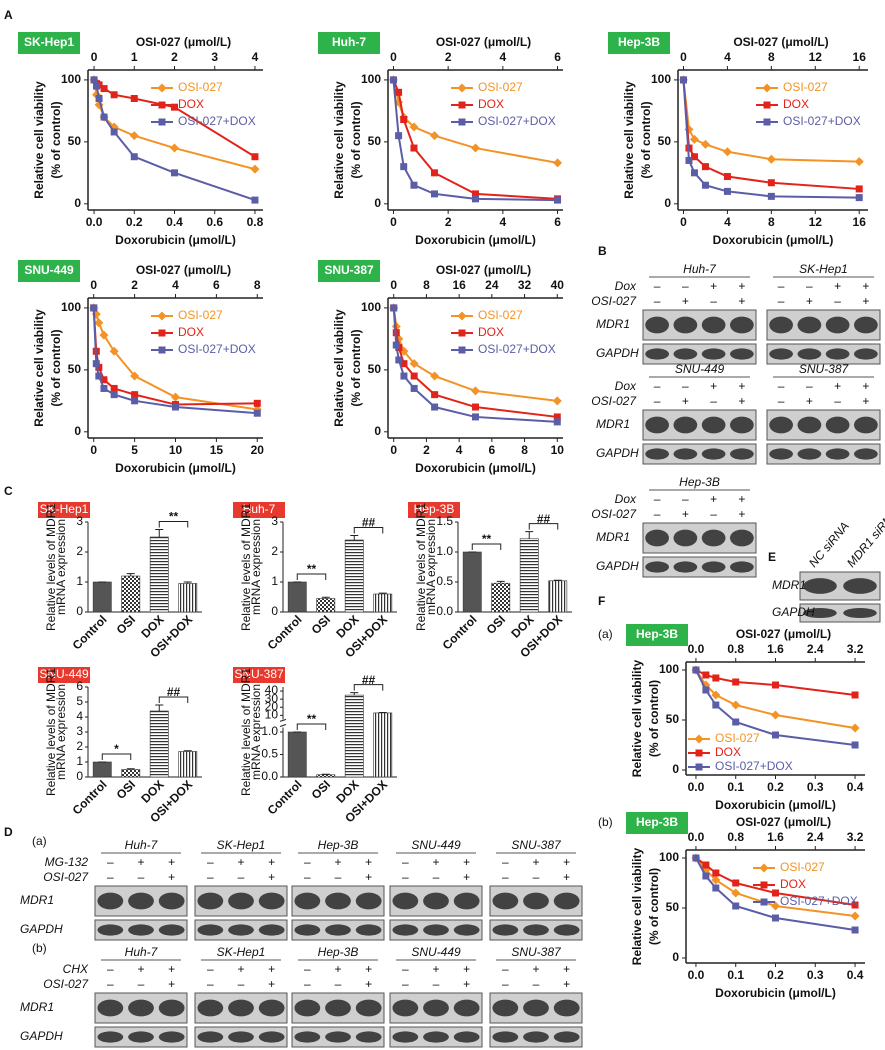 This screenshot has height=1050, width=885. Describe the element at coordinates (39, 841) in the screenshot. I see `sub-label: (a)` at that location.